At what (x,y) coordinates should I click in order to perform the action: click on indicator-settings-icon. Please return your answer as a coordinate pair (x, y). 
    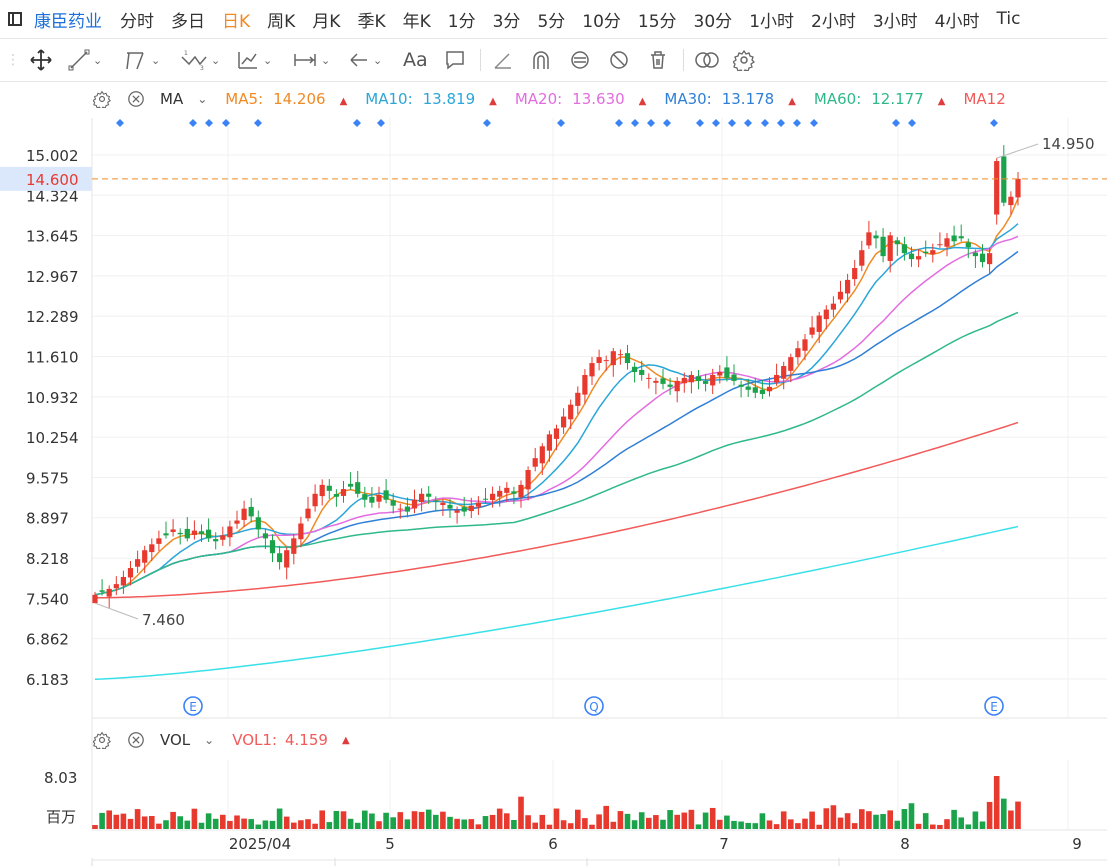
    Looking at the image, I should click on (102, 99).